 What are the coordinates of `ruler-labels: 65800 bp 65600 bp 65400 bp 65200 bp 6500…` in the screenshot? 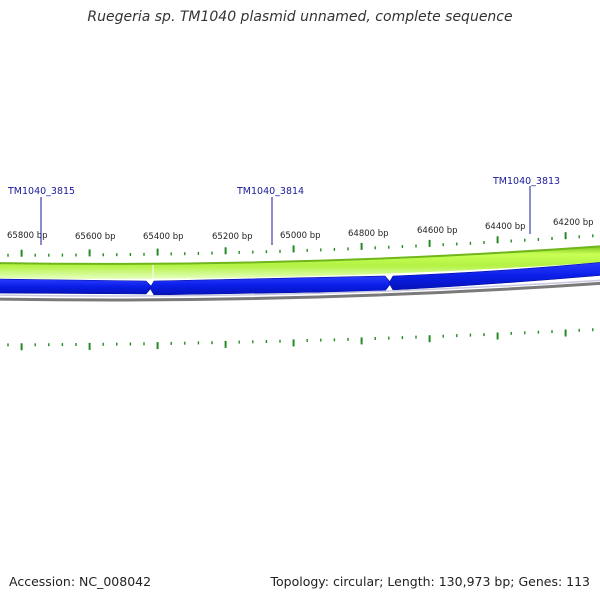 It's located at (300, 230).